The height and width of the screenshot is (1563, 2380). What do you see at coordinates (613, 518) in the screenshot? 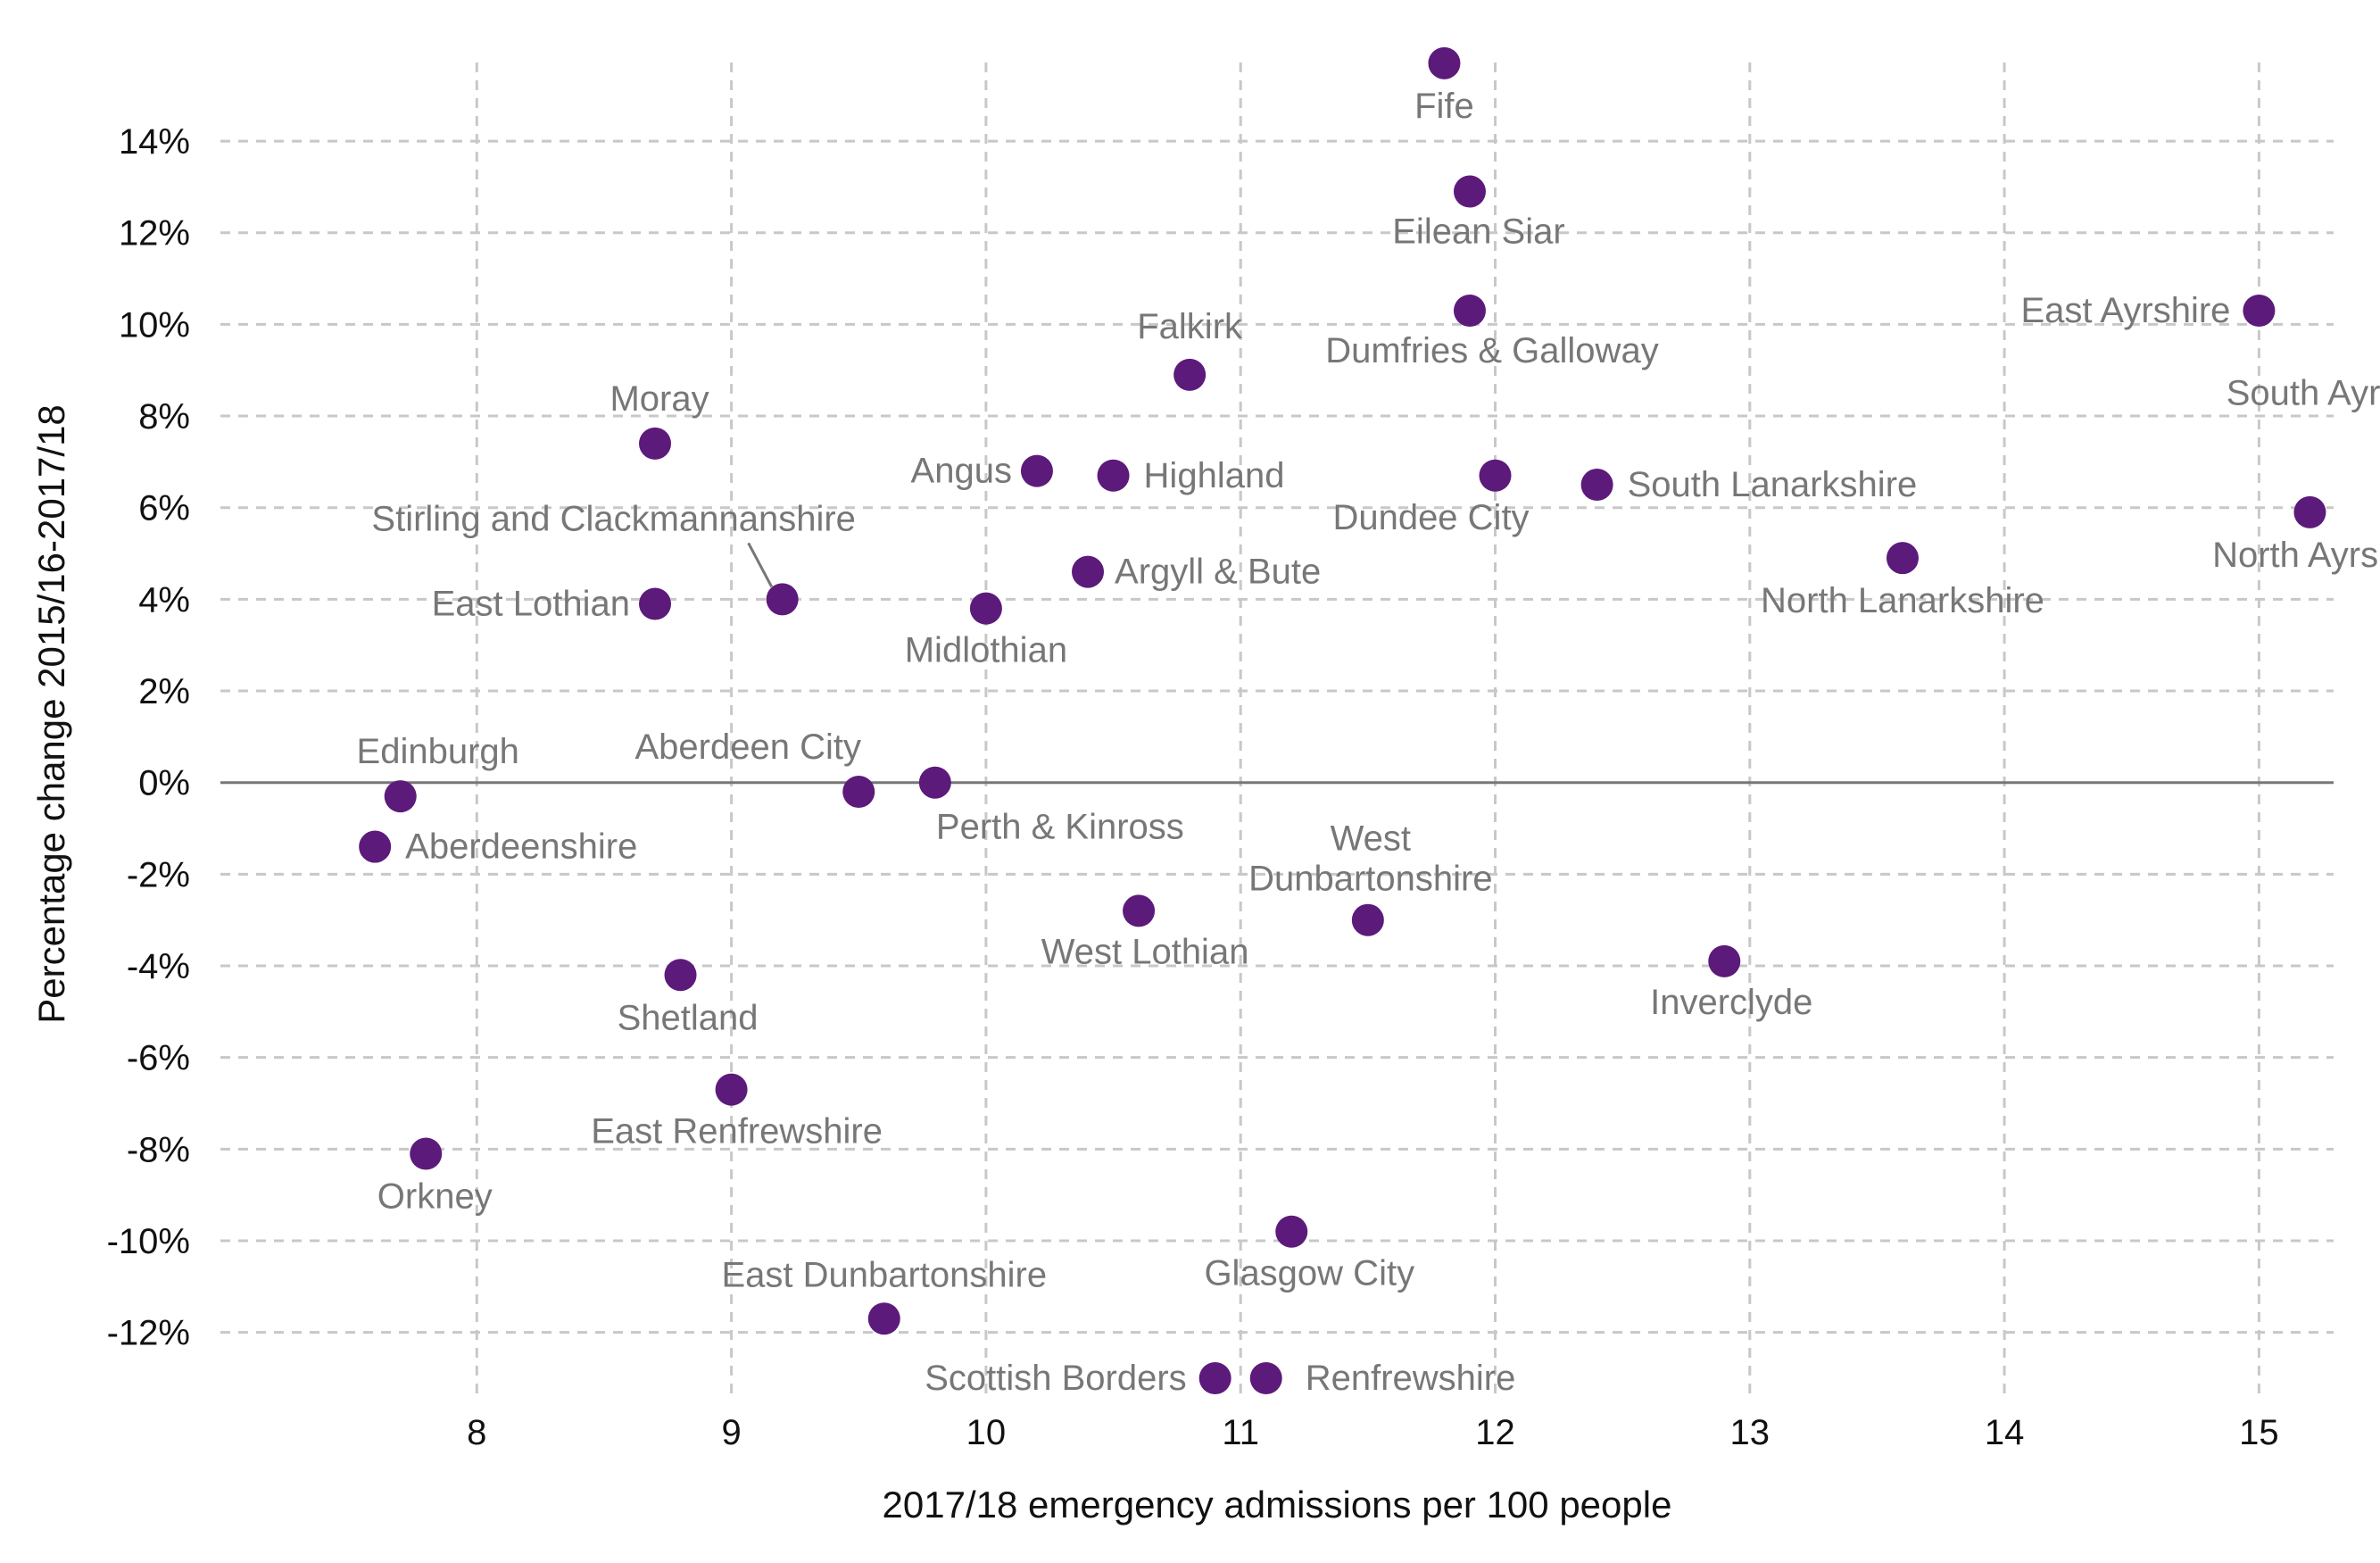
I see `point-label: Stirling and Clackmannanshire` at bounding box center [613, 518].